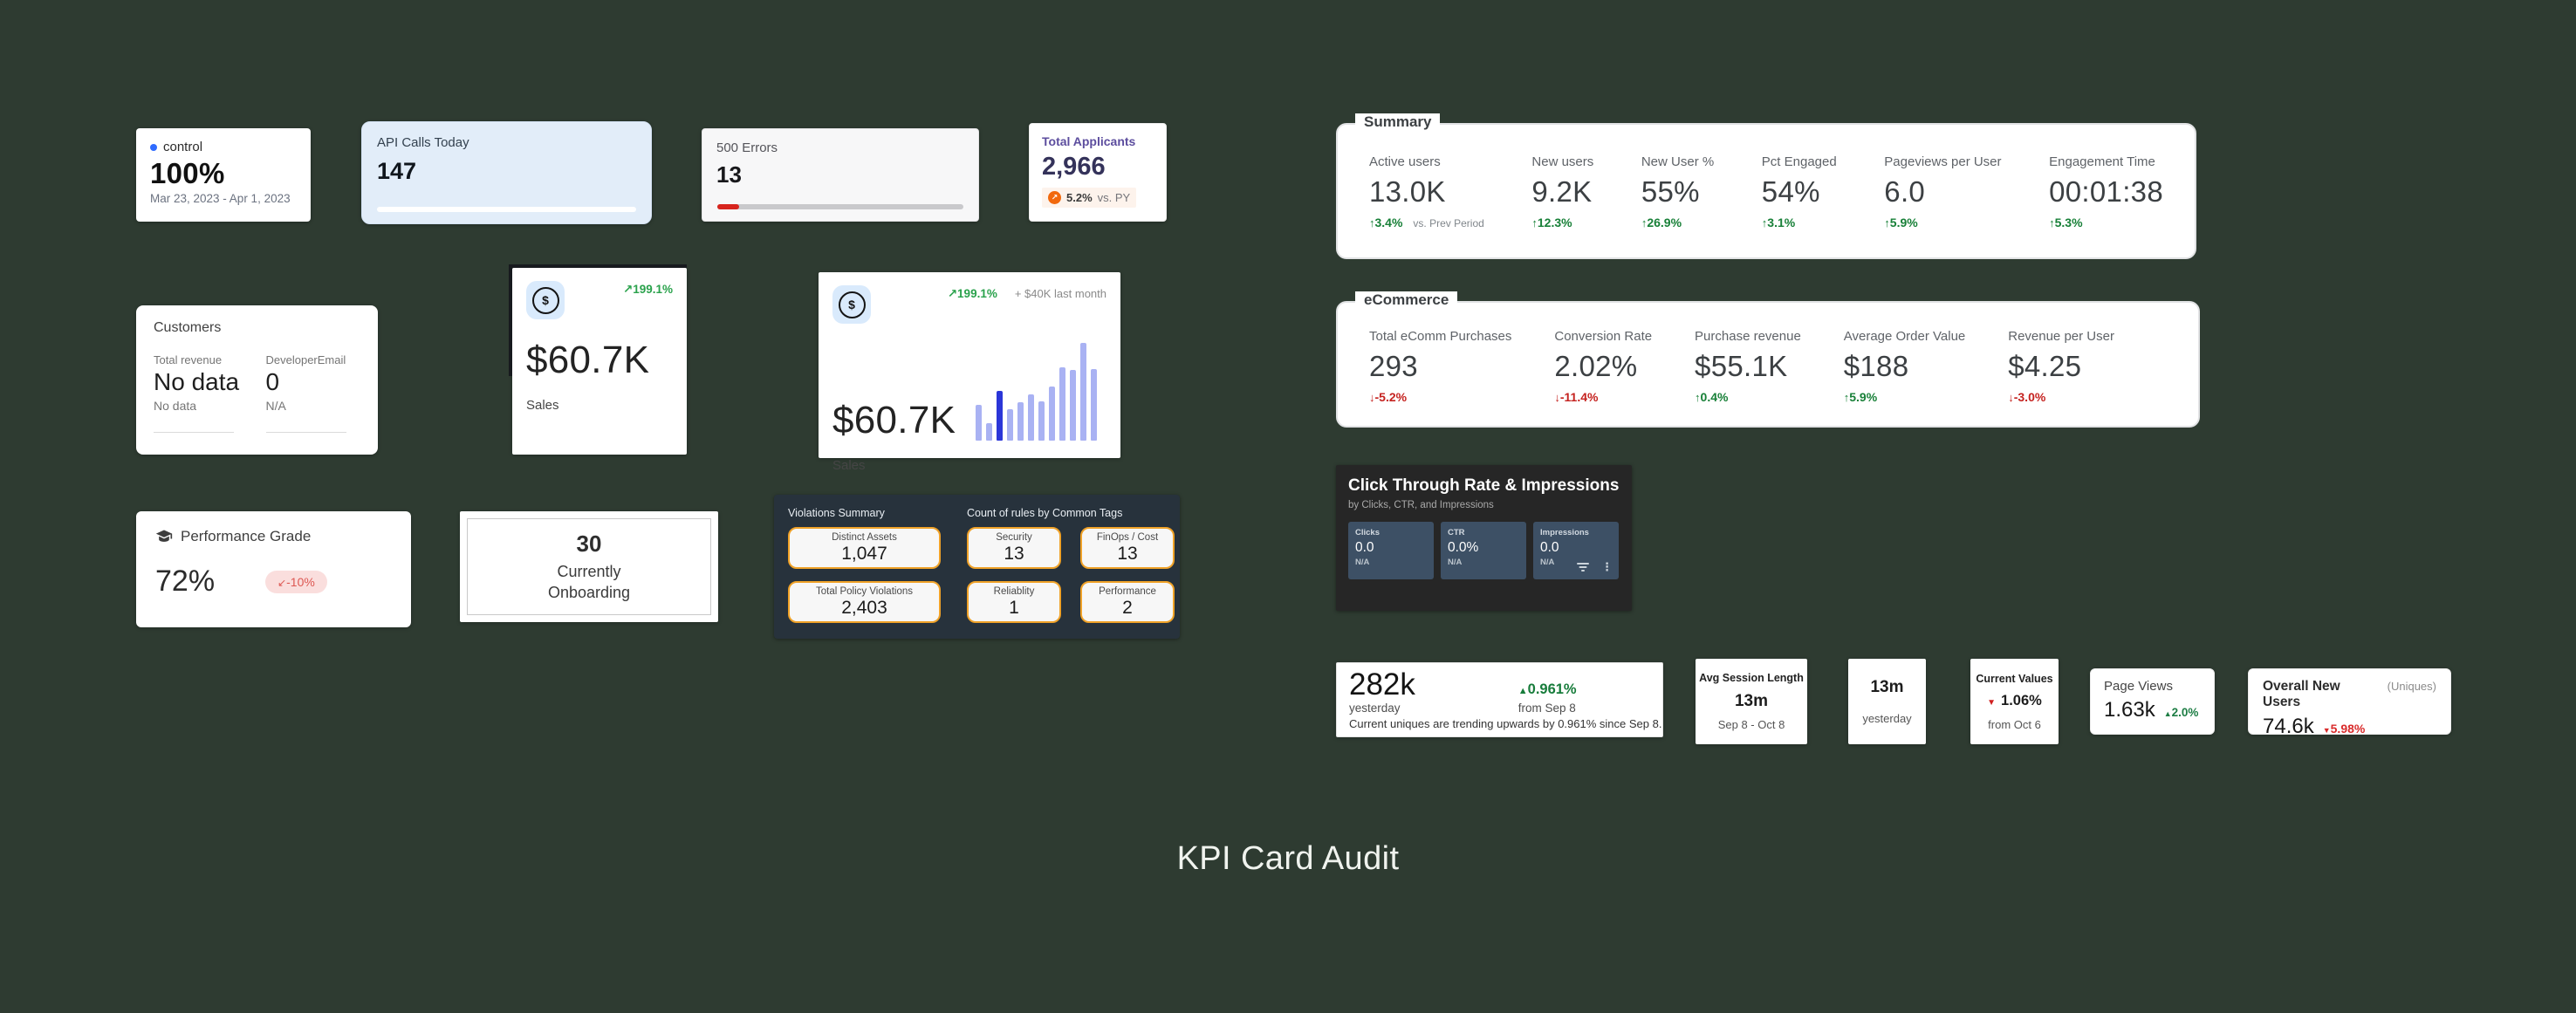  What do you see at coordinates (1074, 167) in the screenshot?
I see `total-applicants-value: 2,966` at bounding box center [1074, 167].